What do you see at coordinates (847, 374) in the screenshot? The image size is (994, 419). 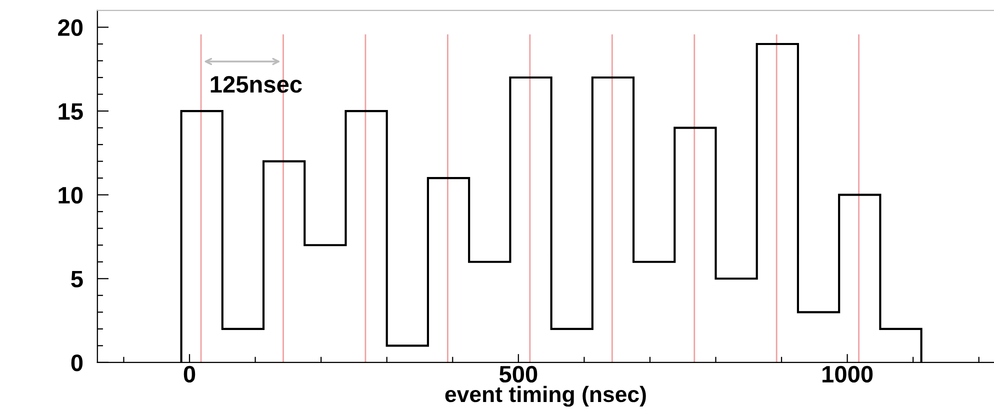 I see `x-tick-label: 1000` at bounding box center [847, 374].